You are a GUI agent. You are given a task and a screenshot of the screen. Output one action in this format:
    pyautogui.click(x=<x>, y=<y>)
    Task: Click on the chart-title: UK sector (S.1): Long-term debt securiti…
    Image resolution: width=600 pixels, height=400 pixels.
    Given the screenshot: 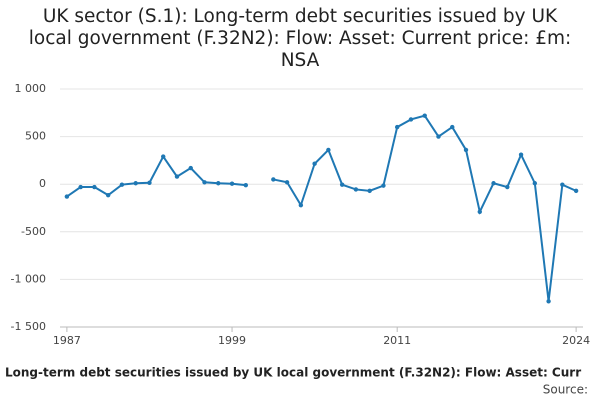 What is the action you would take?
    pyautogui.click(x=300, y=38)
    